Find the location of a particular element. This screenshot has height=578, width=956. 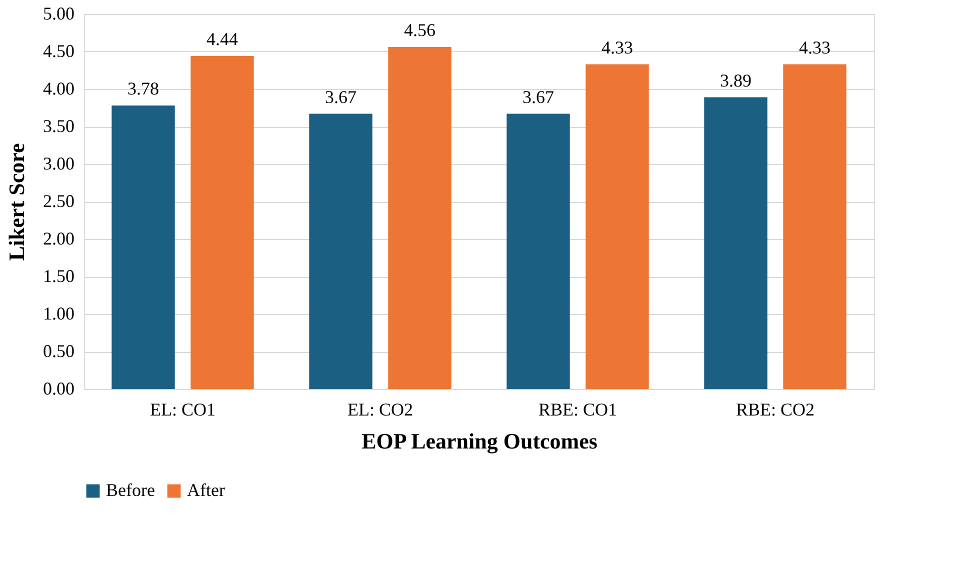

data-label: 4.44 is located at coordinates (222, 39).